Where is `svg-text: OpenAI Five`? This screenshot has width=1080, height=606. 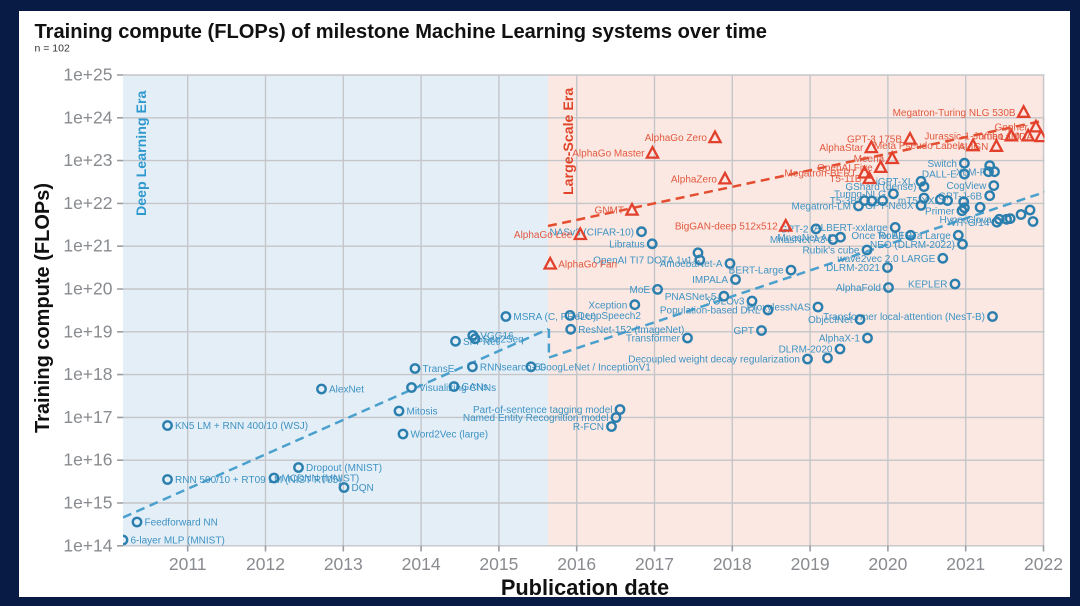 svg-text: OpenAI Five is located at coordinates (845, 168).